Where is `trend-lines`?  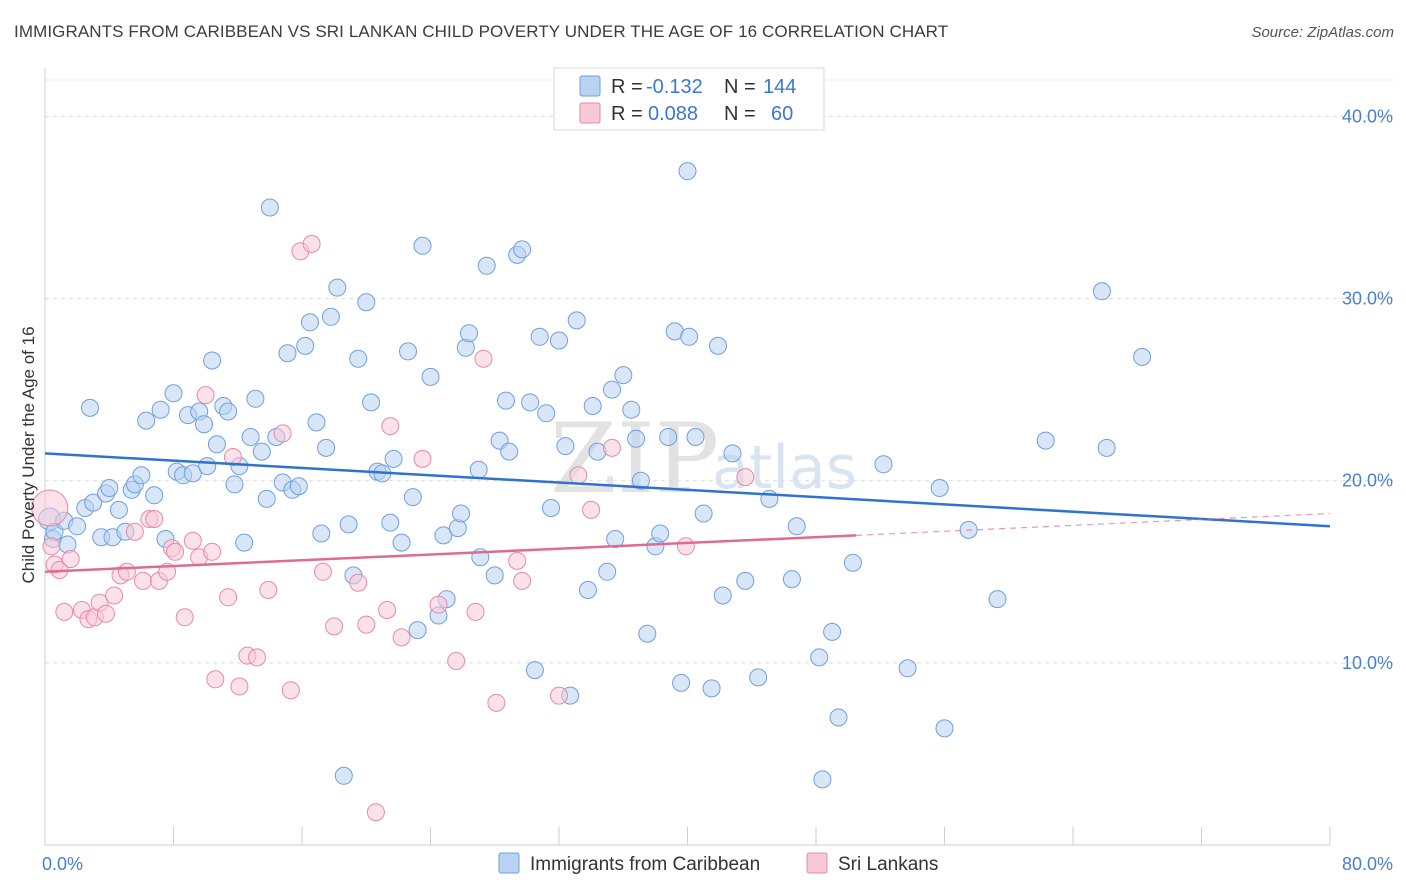
trend-lines is located at coordinates (687, 513).